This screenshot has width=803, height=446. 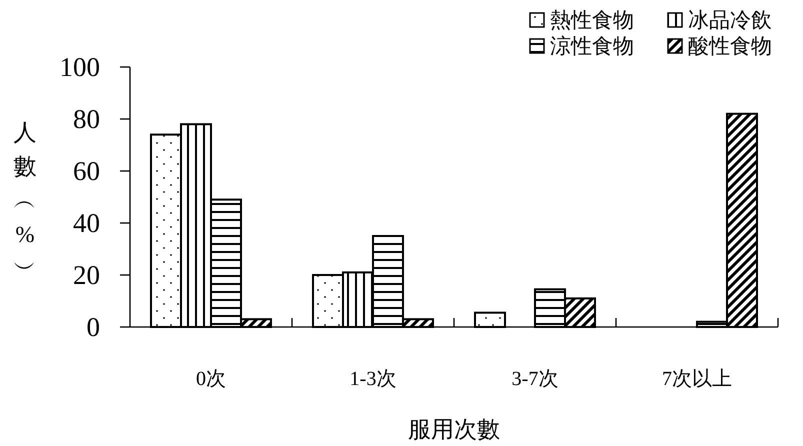 I want to click on y-axis-title: 人數︵%︶, so click(x=25, y=200).